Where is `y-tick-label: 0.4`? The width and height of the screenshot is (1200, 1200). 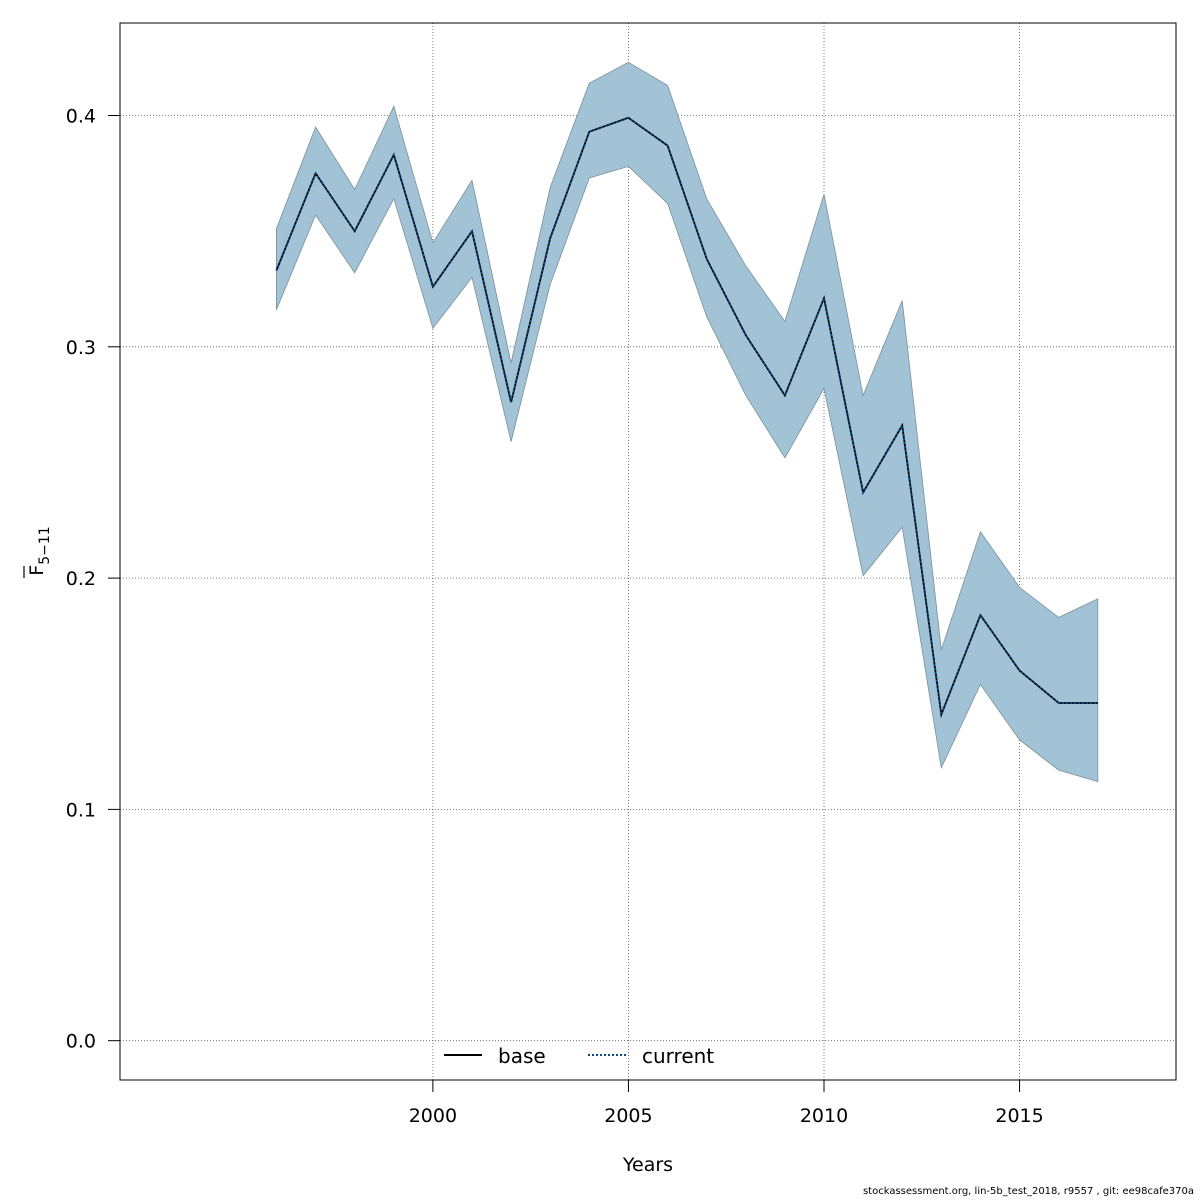
y-tick-label: 0.4 is located at coordinates (81, 117).